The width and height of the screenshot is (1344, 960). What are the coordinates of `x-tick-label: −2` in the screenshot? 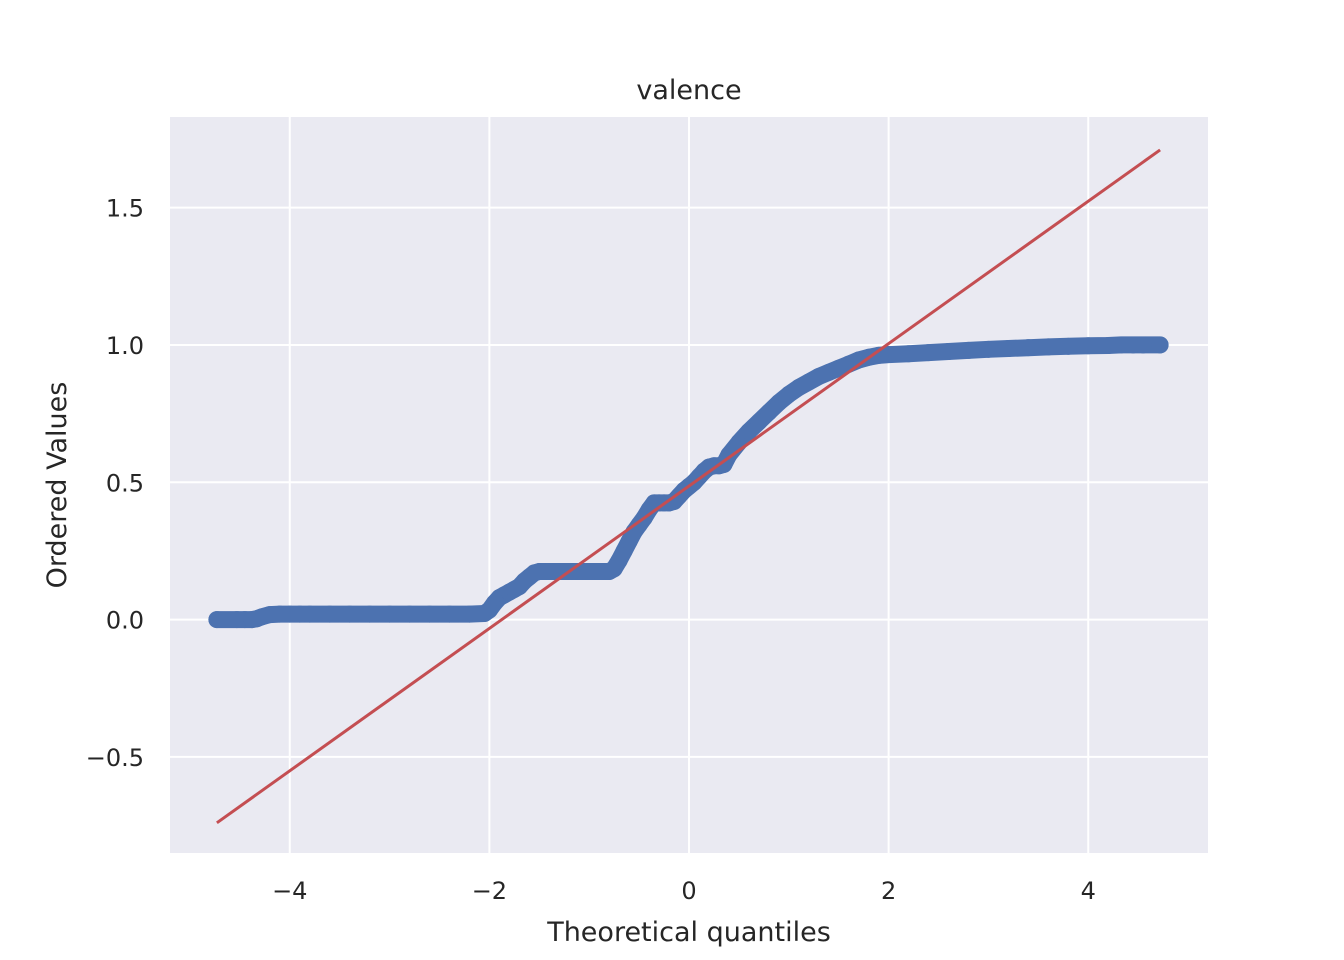 It's located at (489, 891).